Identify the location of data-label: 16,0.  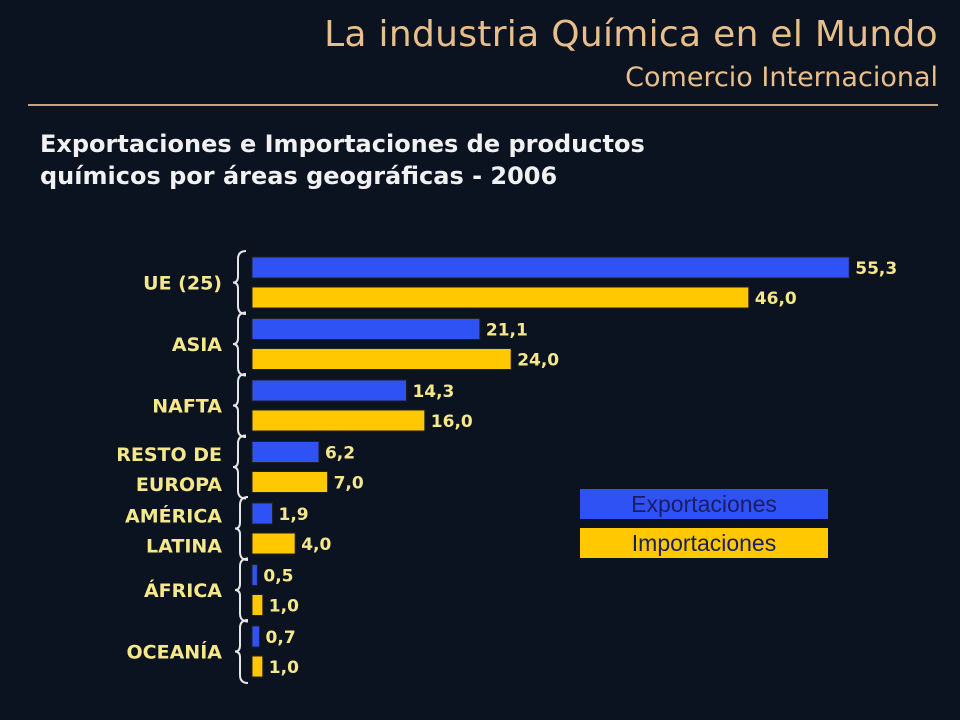
(452, 422).